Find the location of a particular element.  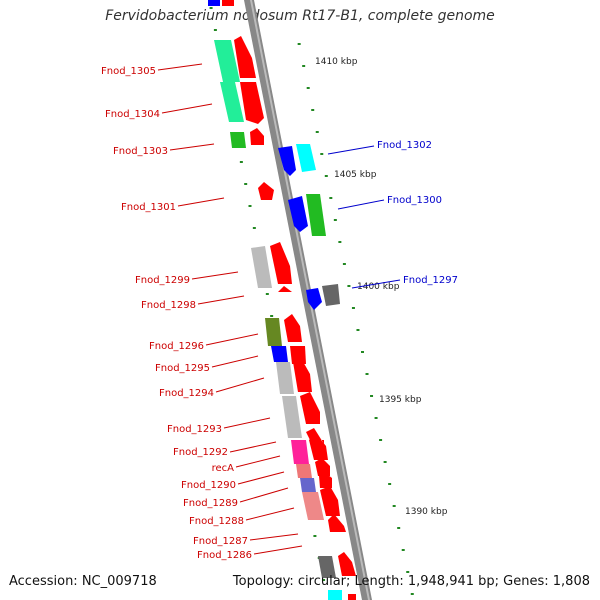

gene-label: Fnod_1290 is located at coordinates (208, 485).